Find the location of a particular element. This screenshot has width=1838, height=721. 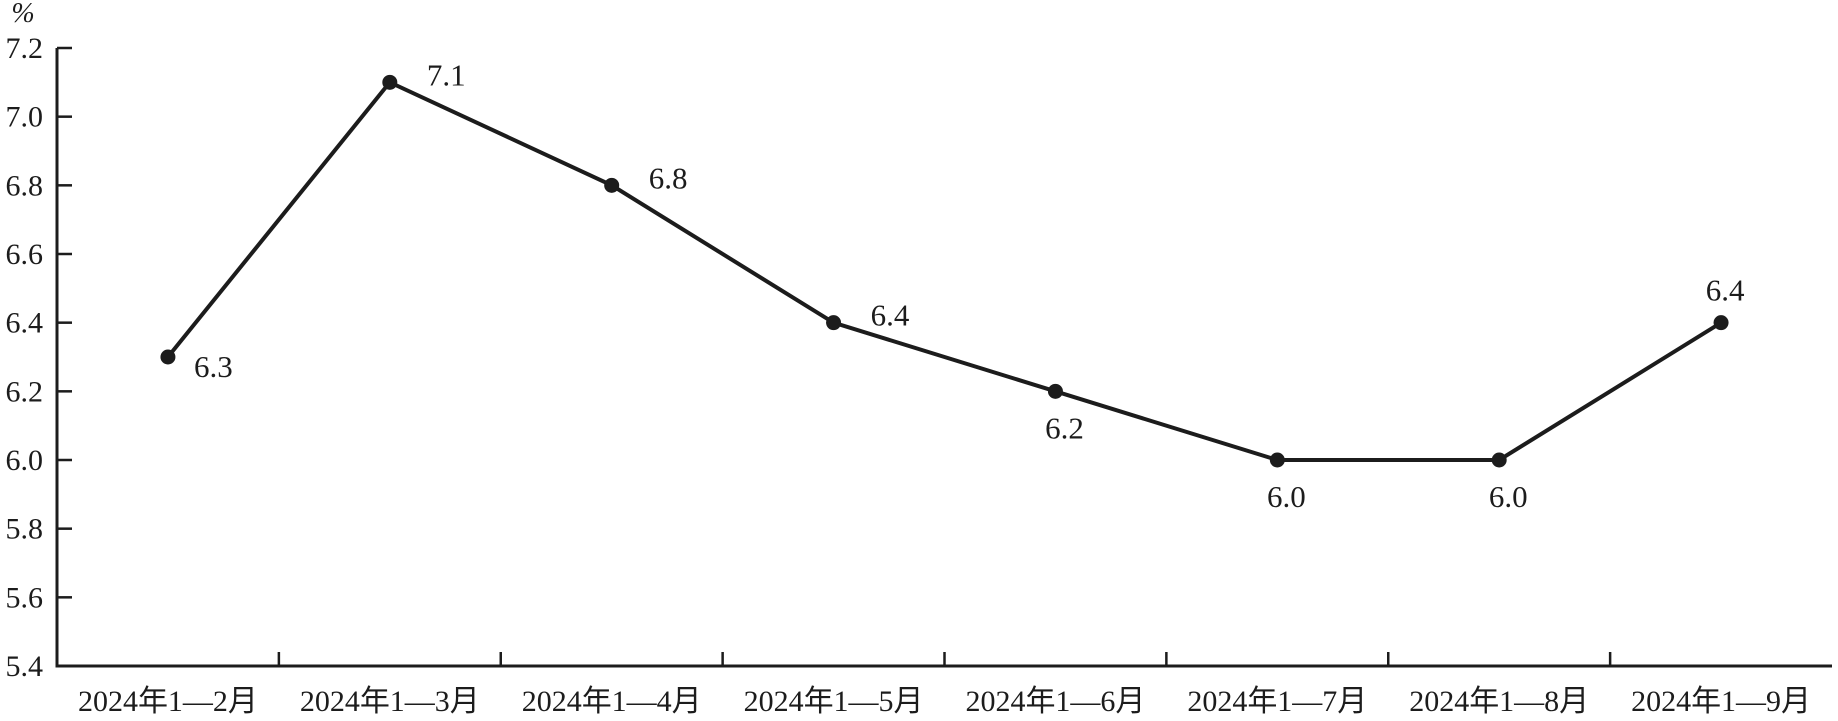

x-tick-label: 2024年1—2月 is located at coordinates (168, 701).